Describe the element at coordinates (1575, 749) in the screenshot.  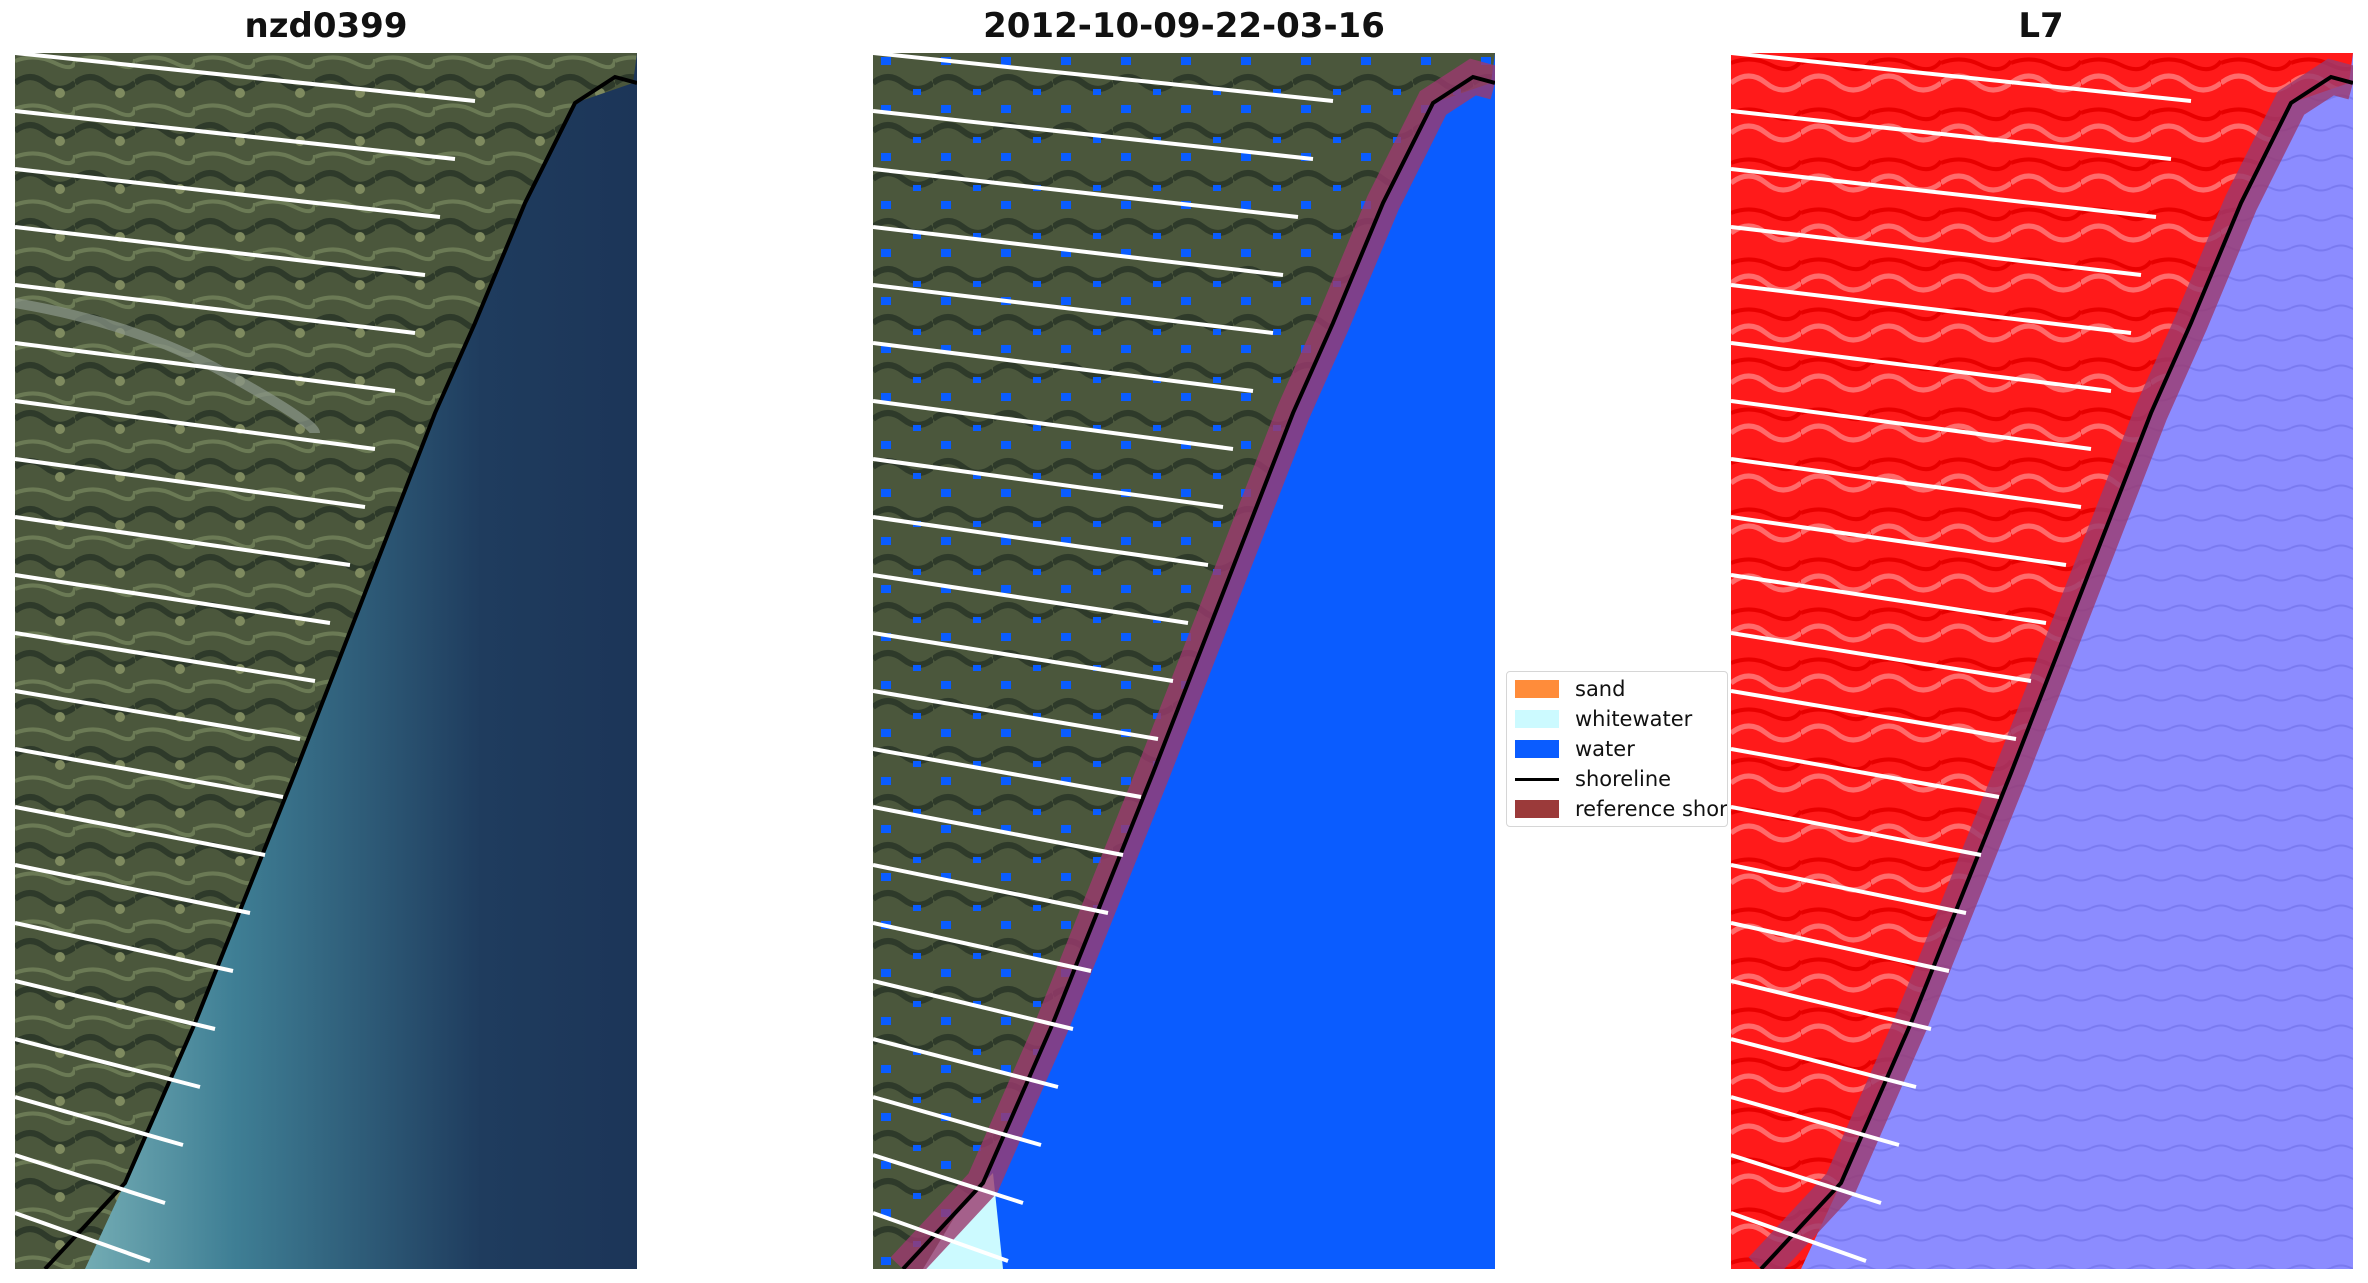
I see `legend-item-water: water` at that location.